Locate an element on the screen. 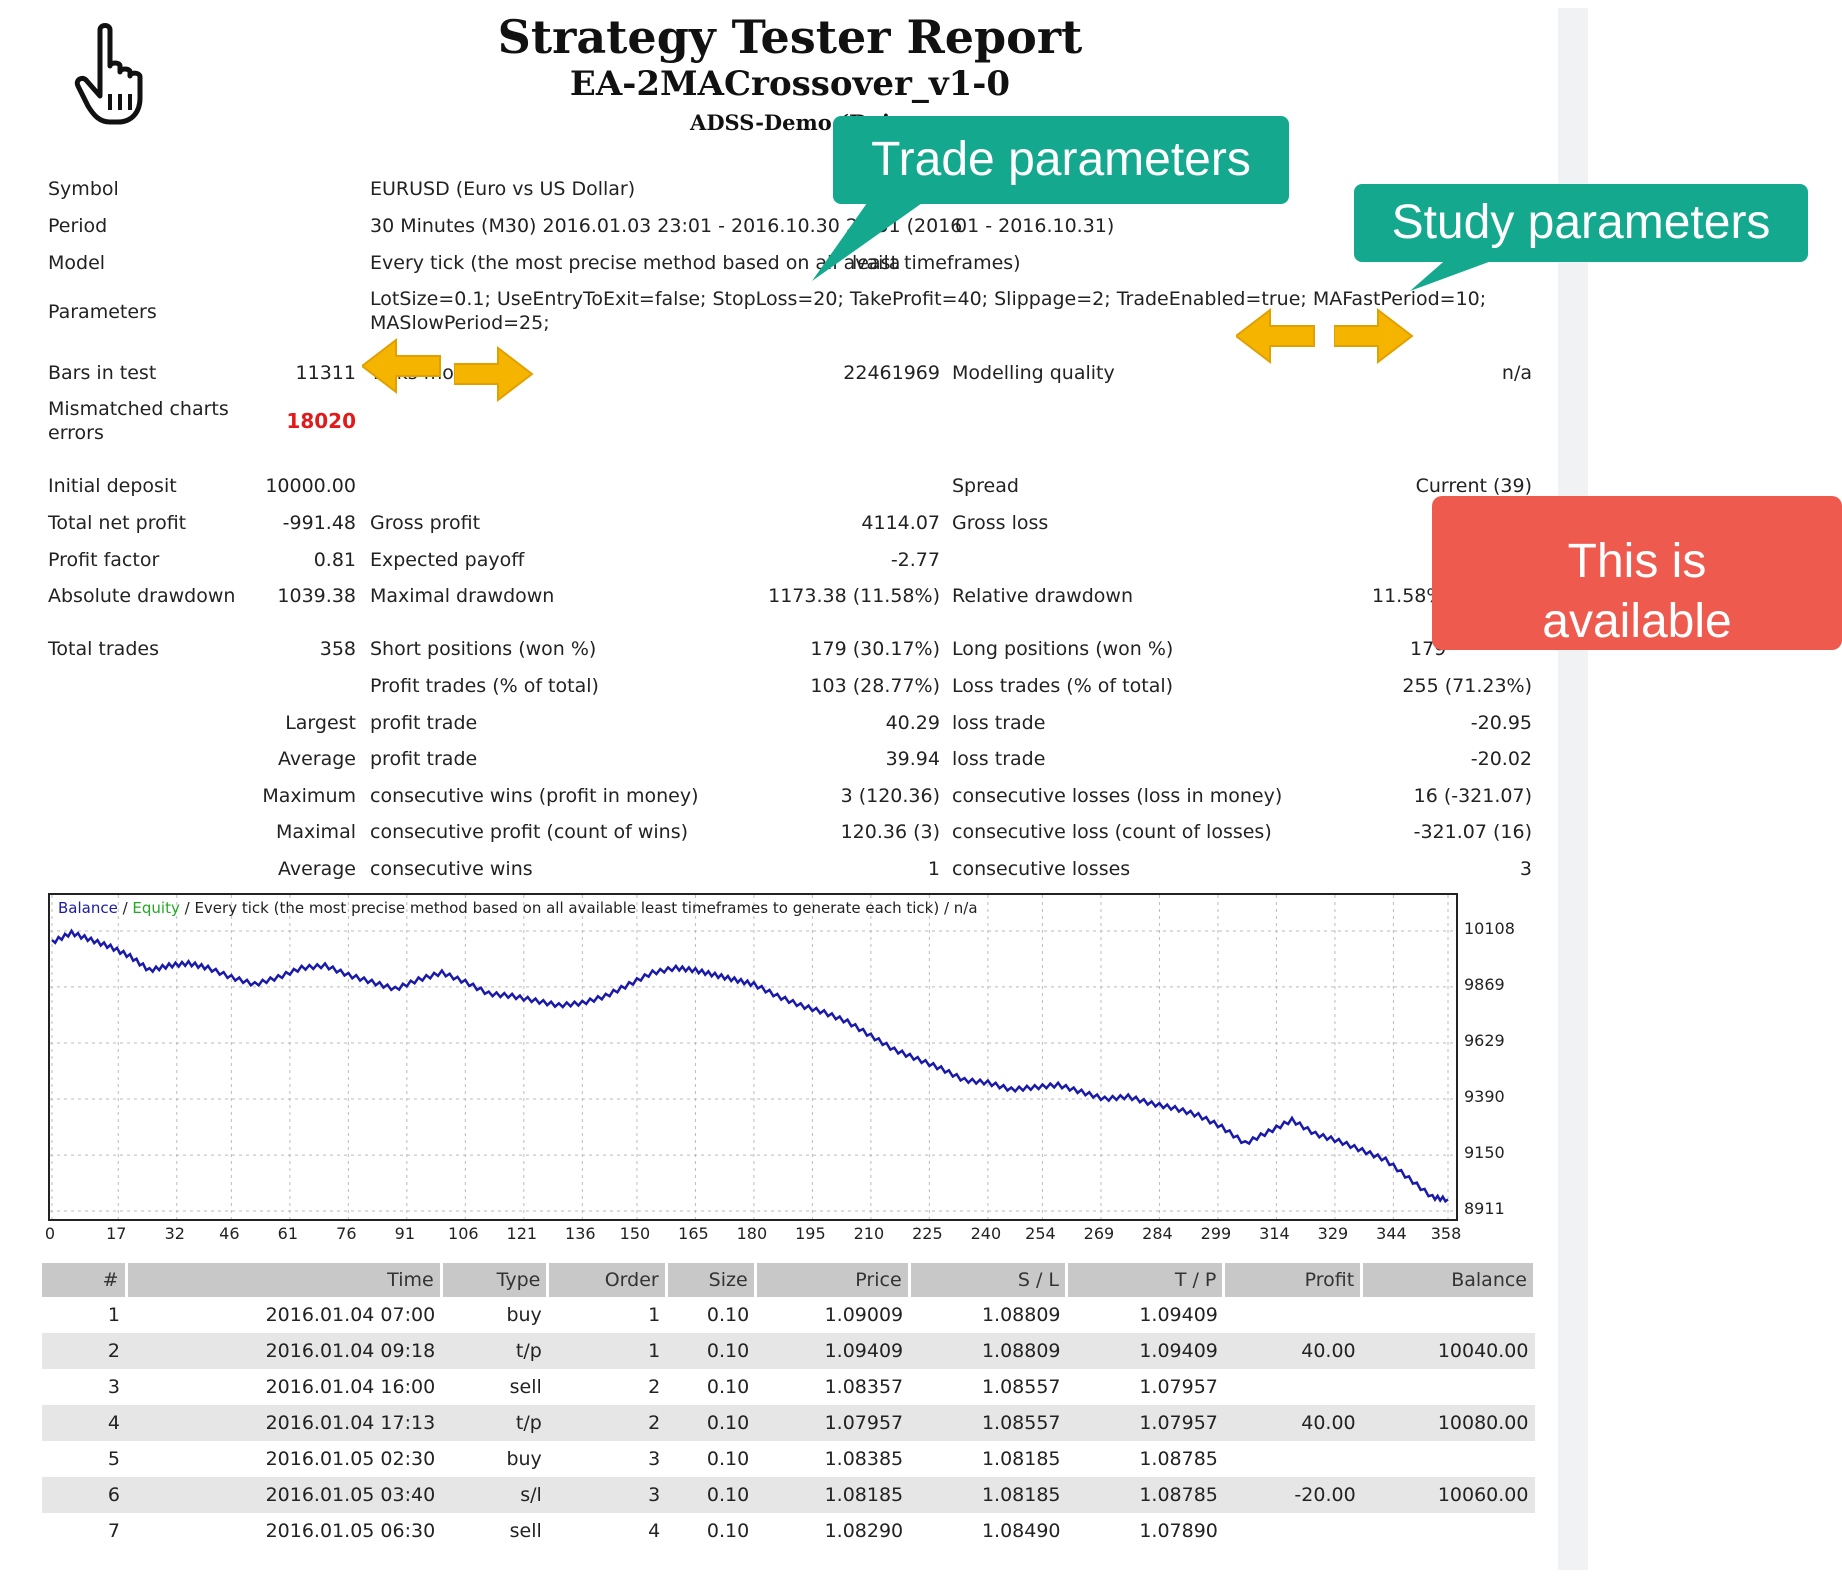  table-cell: 1.08290 is located at coordinates (864, 1531).